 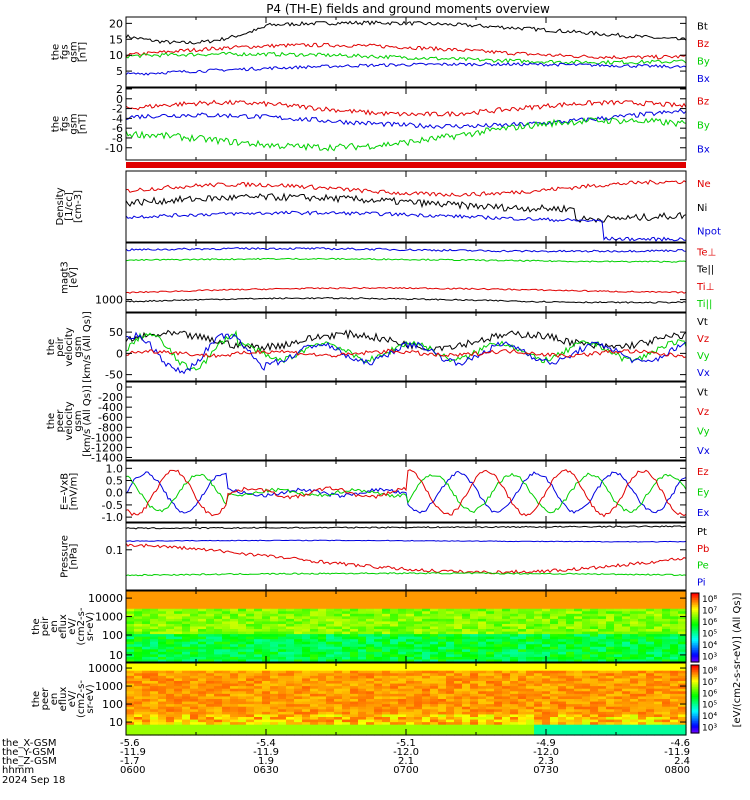 I want to click on y-axis-label: [km/s (All Qs)], so click(x=87, y=421).